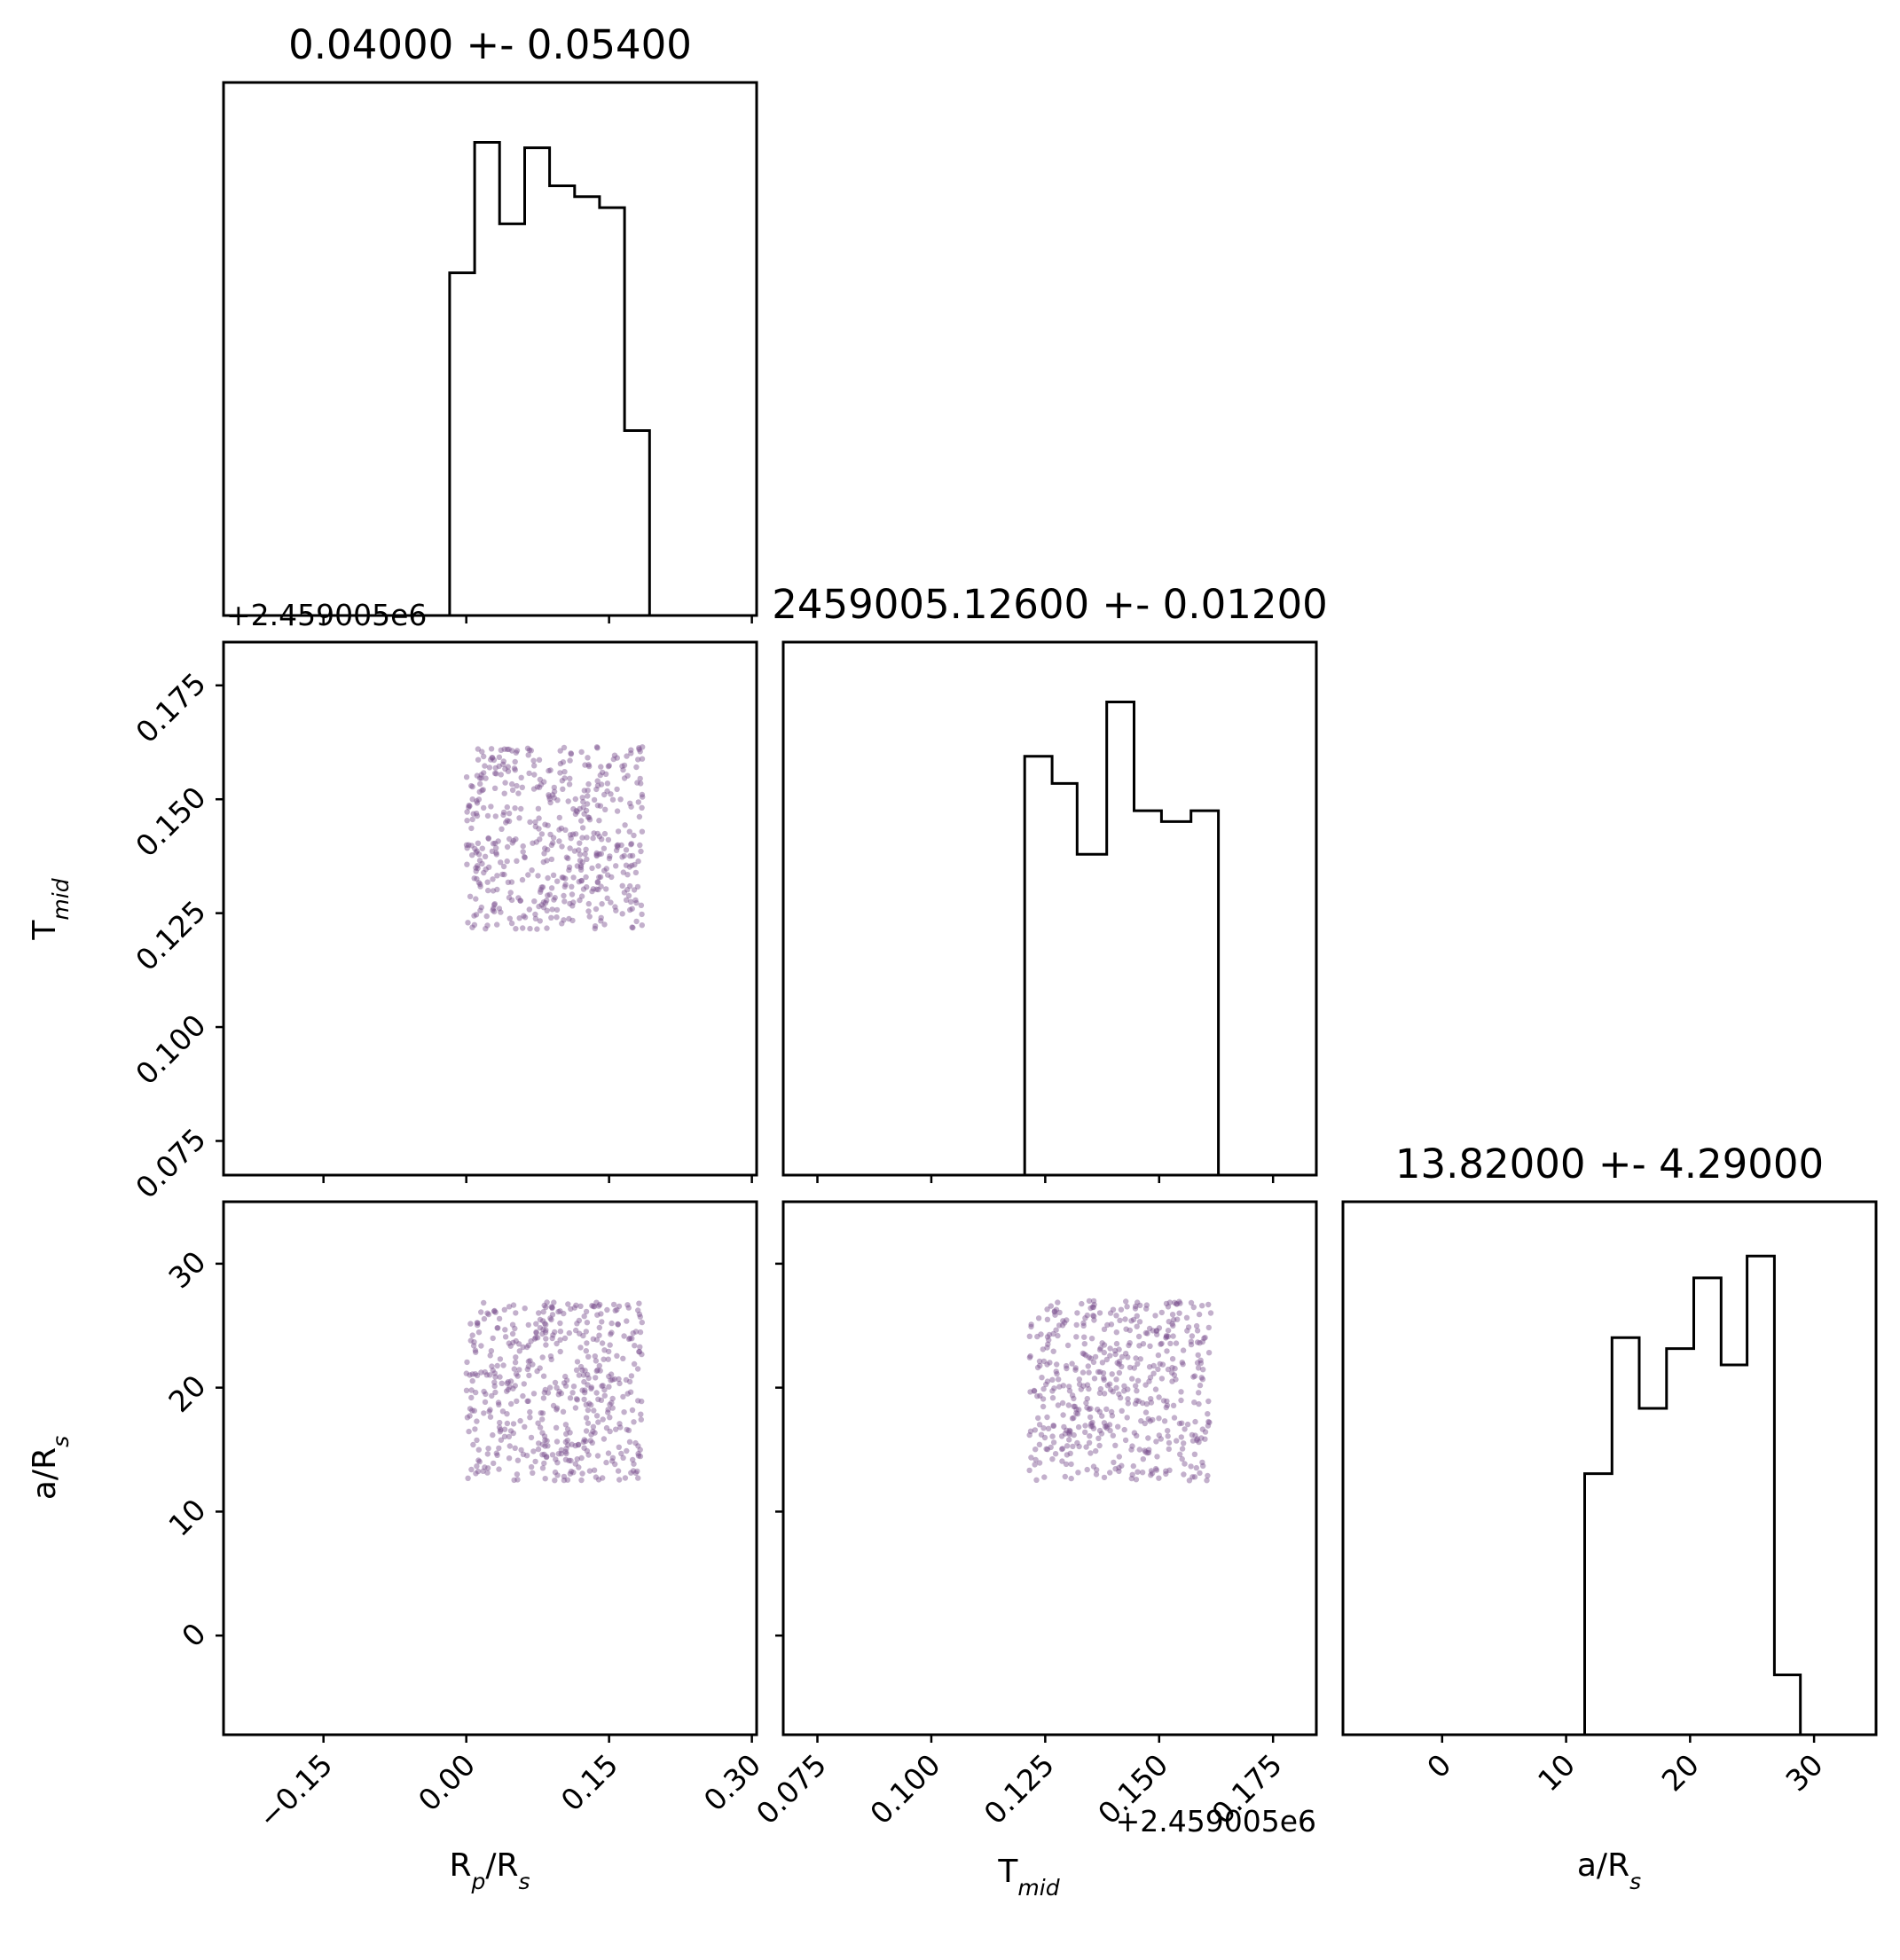 The width and height of the screenshot is (1900, 1960). I want to click on xtick-label-rp-2: 0.15, so click(589, 1782).